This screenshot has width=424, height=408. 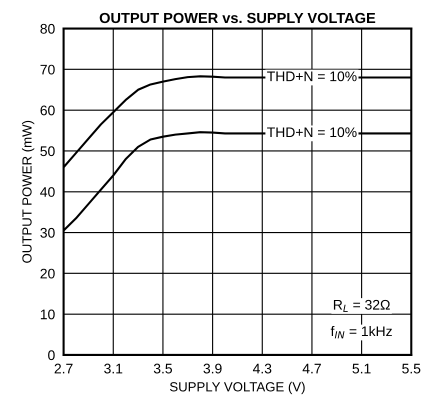 I want to click on x-tick-label: 4.3, so click(x=262, y=369).